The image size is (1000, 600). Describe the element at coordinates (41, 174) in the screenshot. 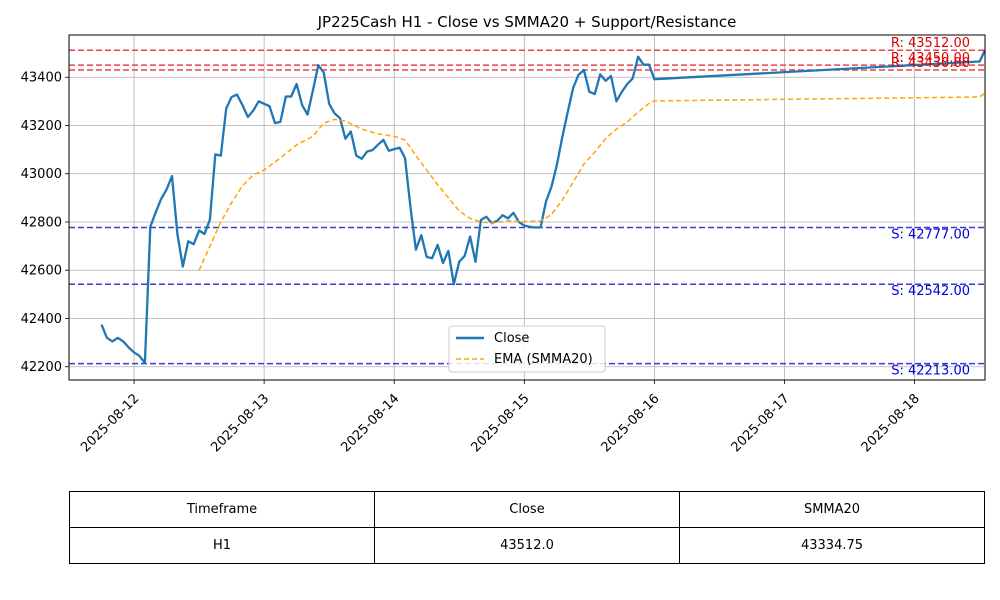

I see `y-tick-label: 43000` at that location.